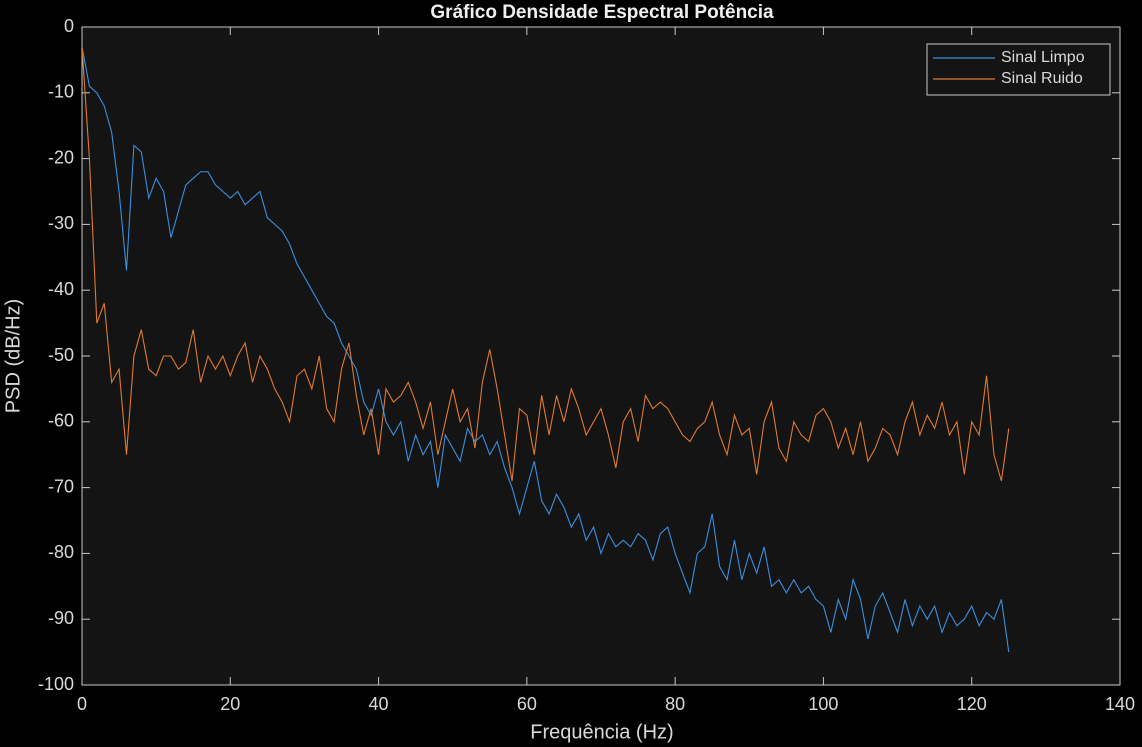  Describe the element at coordinates (1120, 704) in the screenshot. I see `x-tick-label: 140` at that location.